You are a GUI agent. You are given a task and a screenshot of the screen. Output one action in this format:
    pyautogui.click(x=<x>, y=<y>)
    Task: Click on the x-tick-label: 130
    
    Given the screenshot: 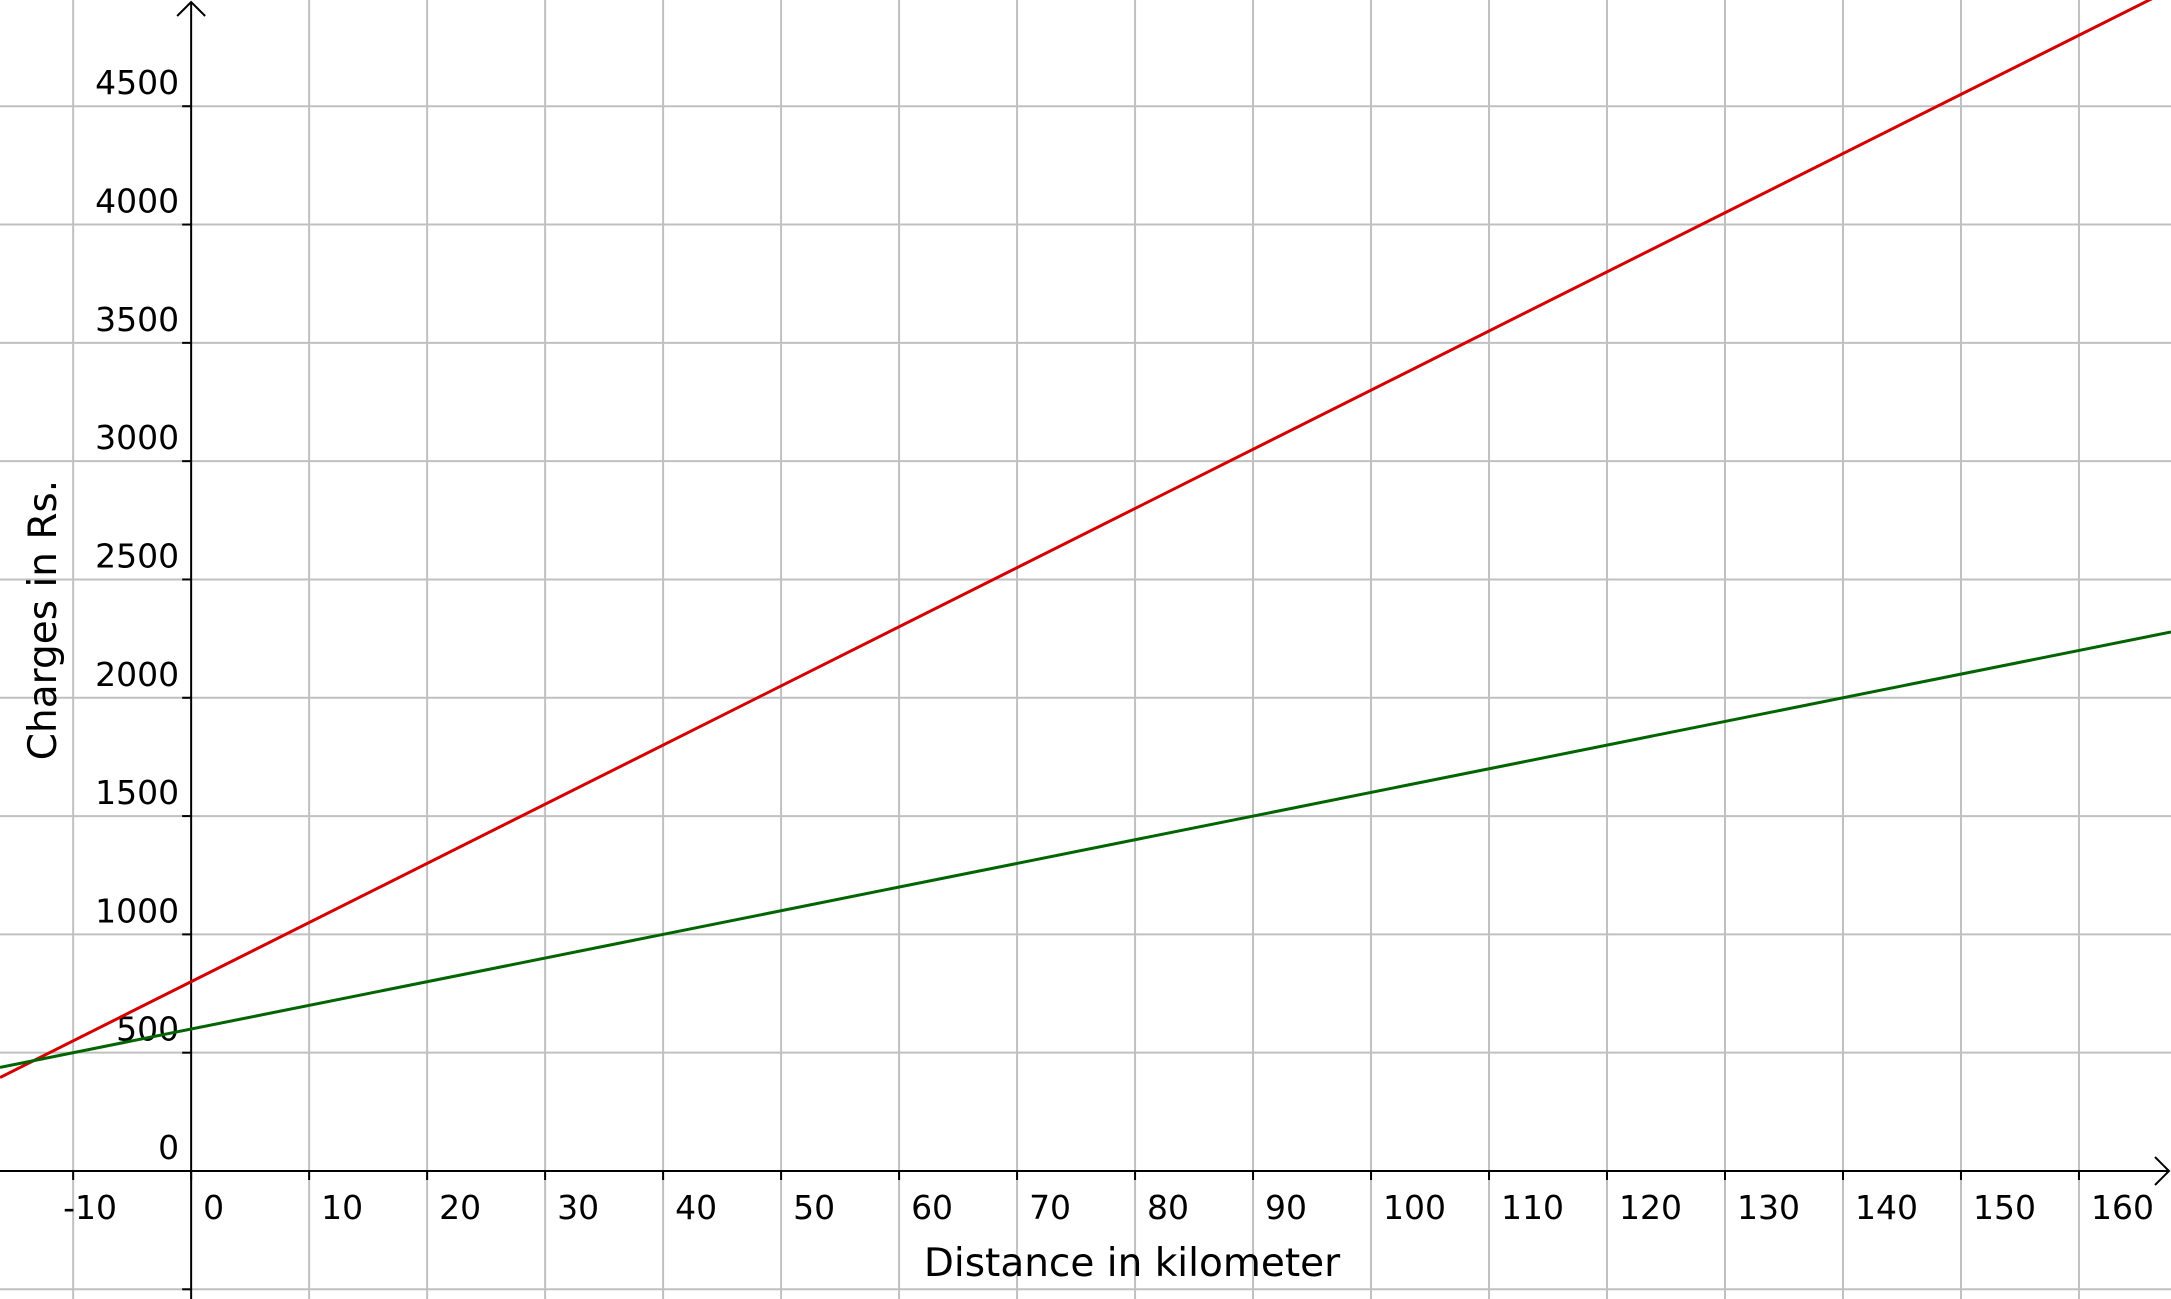 What is the action you would take?
    pyautogui.click(x=1768, y=1207)
    